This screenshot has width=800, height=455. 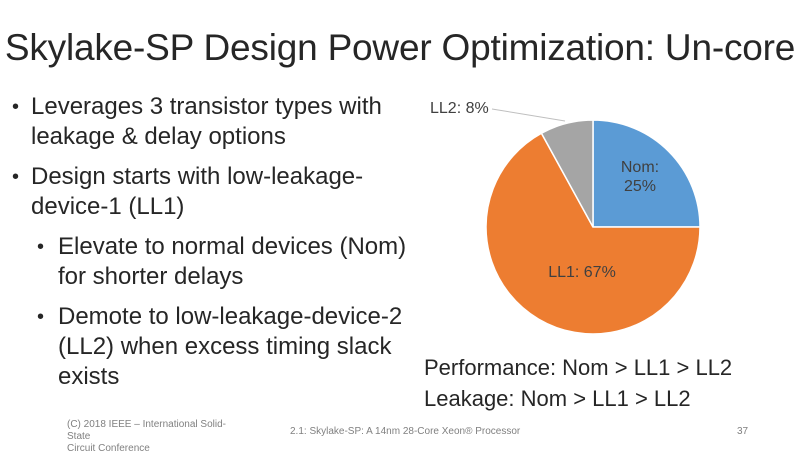 I want to click on leakage-line: Leakage: Nom > LL1 > LL2, so click(x=557, y=398).